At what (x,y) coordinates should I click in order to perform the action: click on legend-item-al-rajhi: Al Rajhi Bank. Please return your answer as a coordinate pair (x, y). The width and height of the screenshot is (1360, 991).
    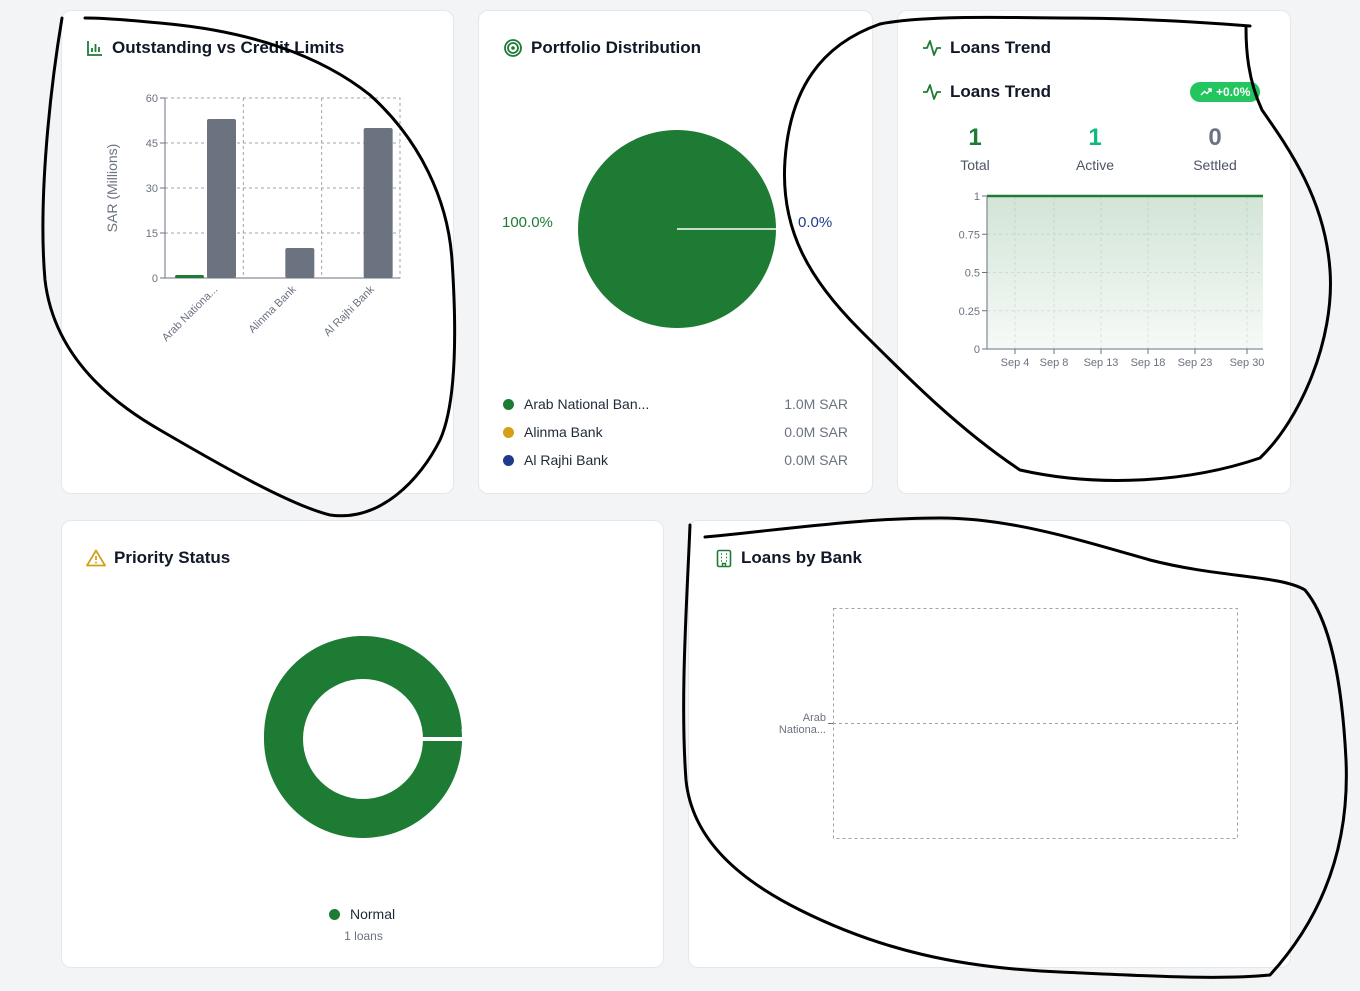
    Looking at the image, I should click on (555, 460).